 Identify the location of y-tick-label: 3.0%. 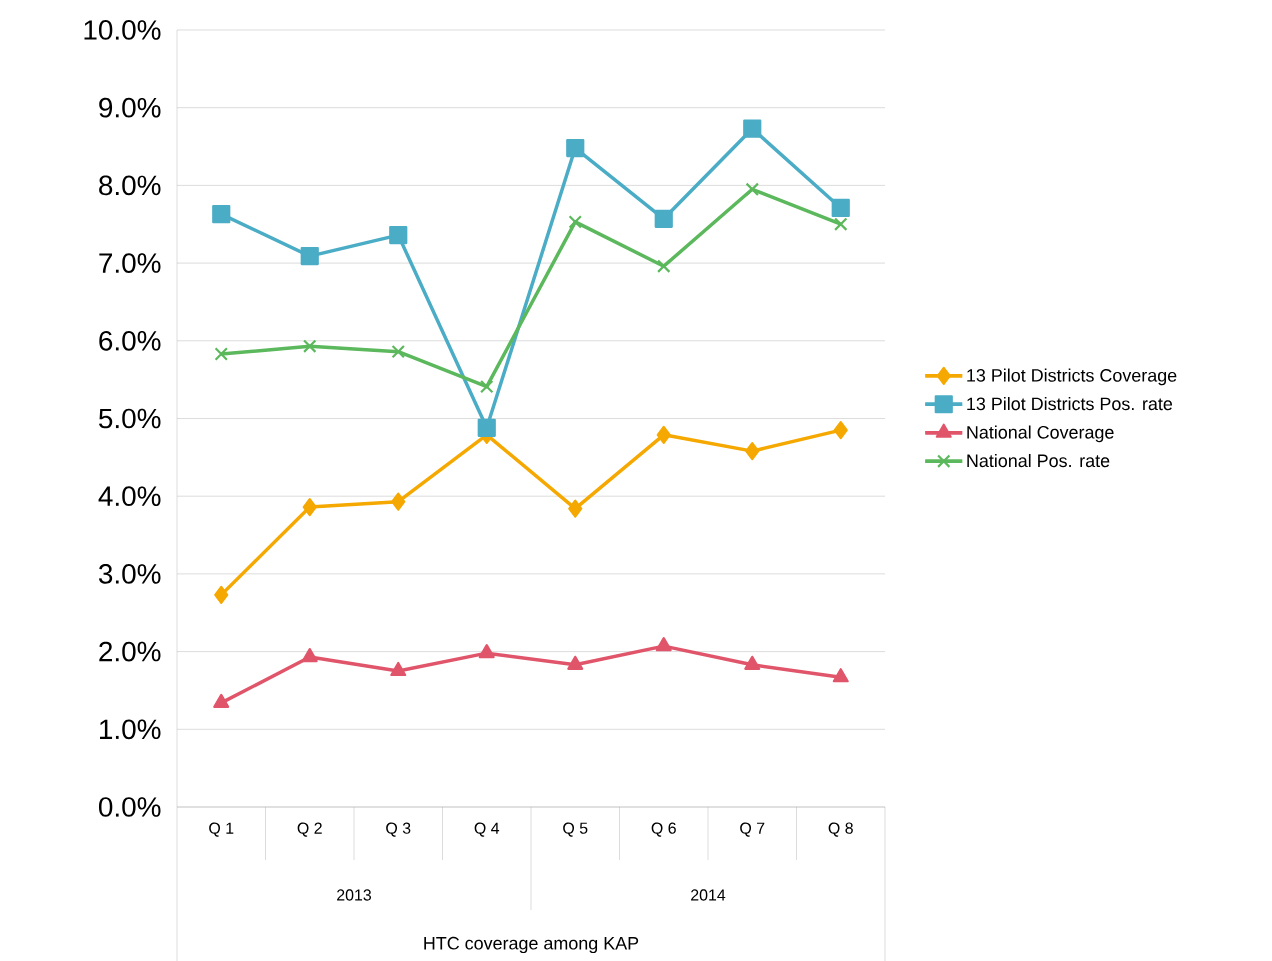
(129, 574).